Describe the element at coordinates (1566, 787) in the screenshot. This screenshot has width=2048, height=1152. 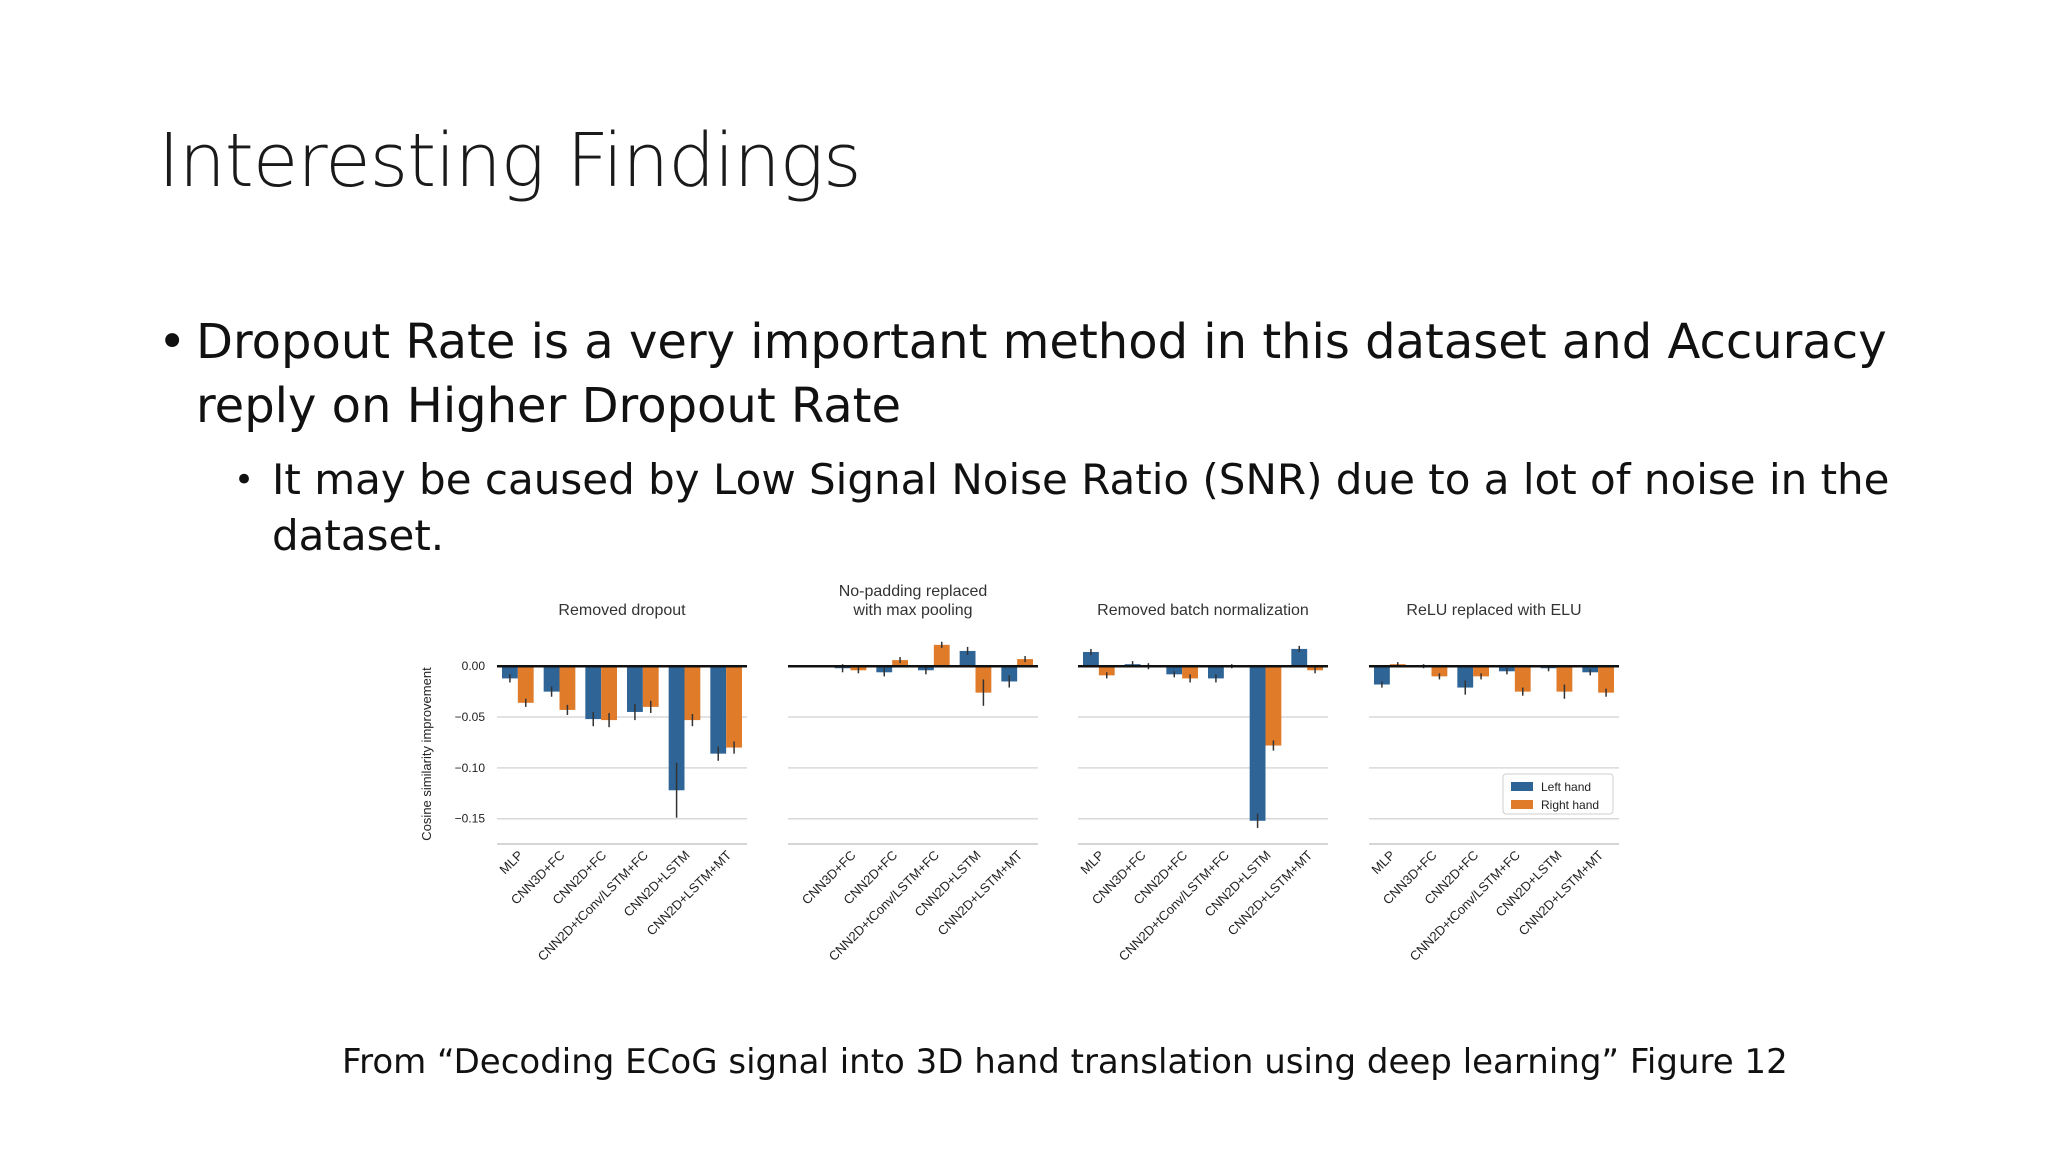
I see `legend-label: Left hand` at that location.